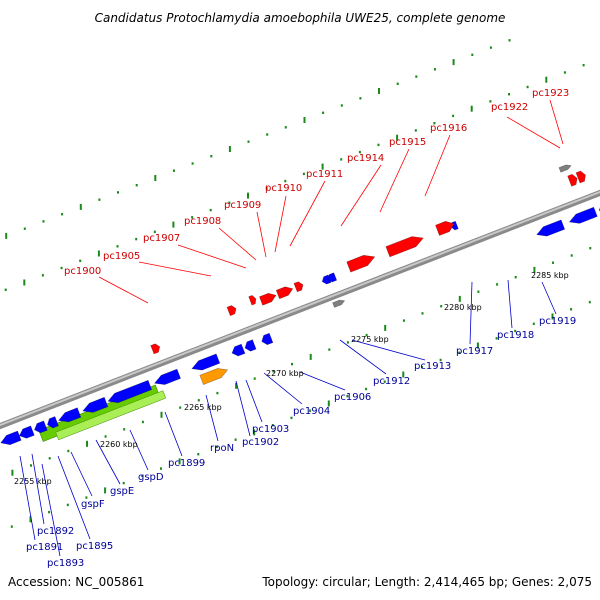 The image size is (600, 600). Describe the element at coordinates (550, 93) in the screenshot. I see `gene-label-pc1923: pc1923` at that location.